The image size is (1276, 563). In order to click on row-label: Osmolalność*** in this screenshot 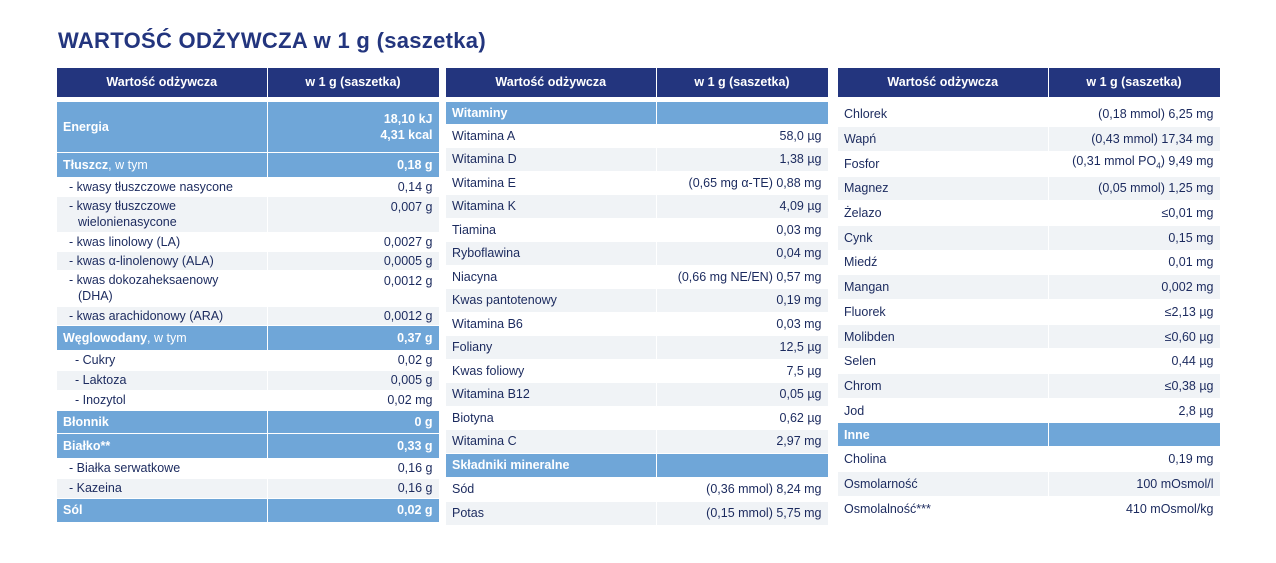, I will do `click(943, 509)`.